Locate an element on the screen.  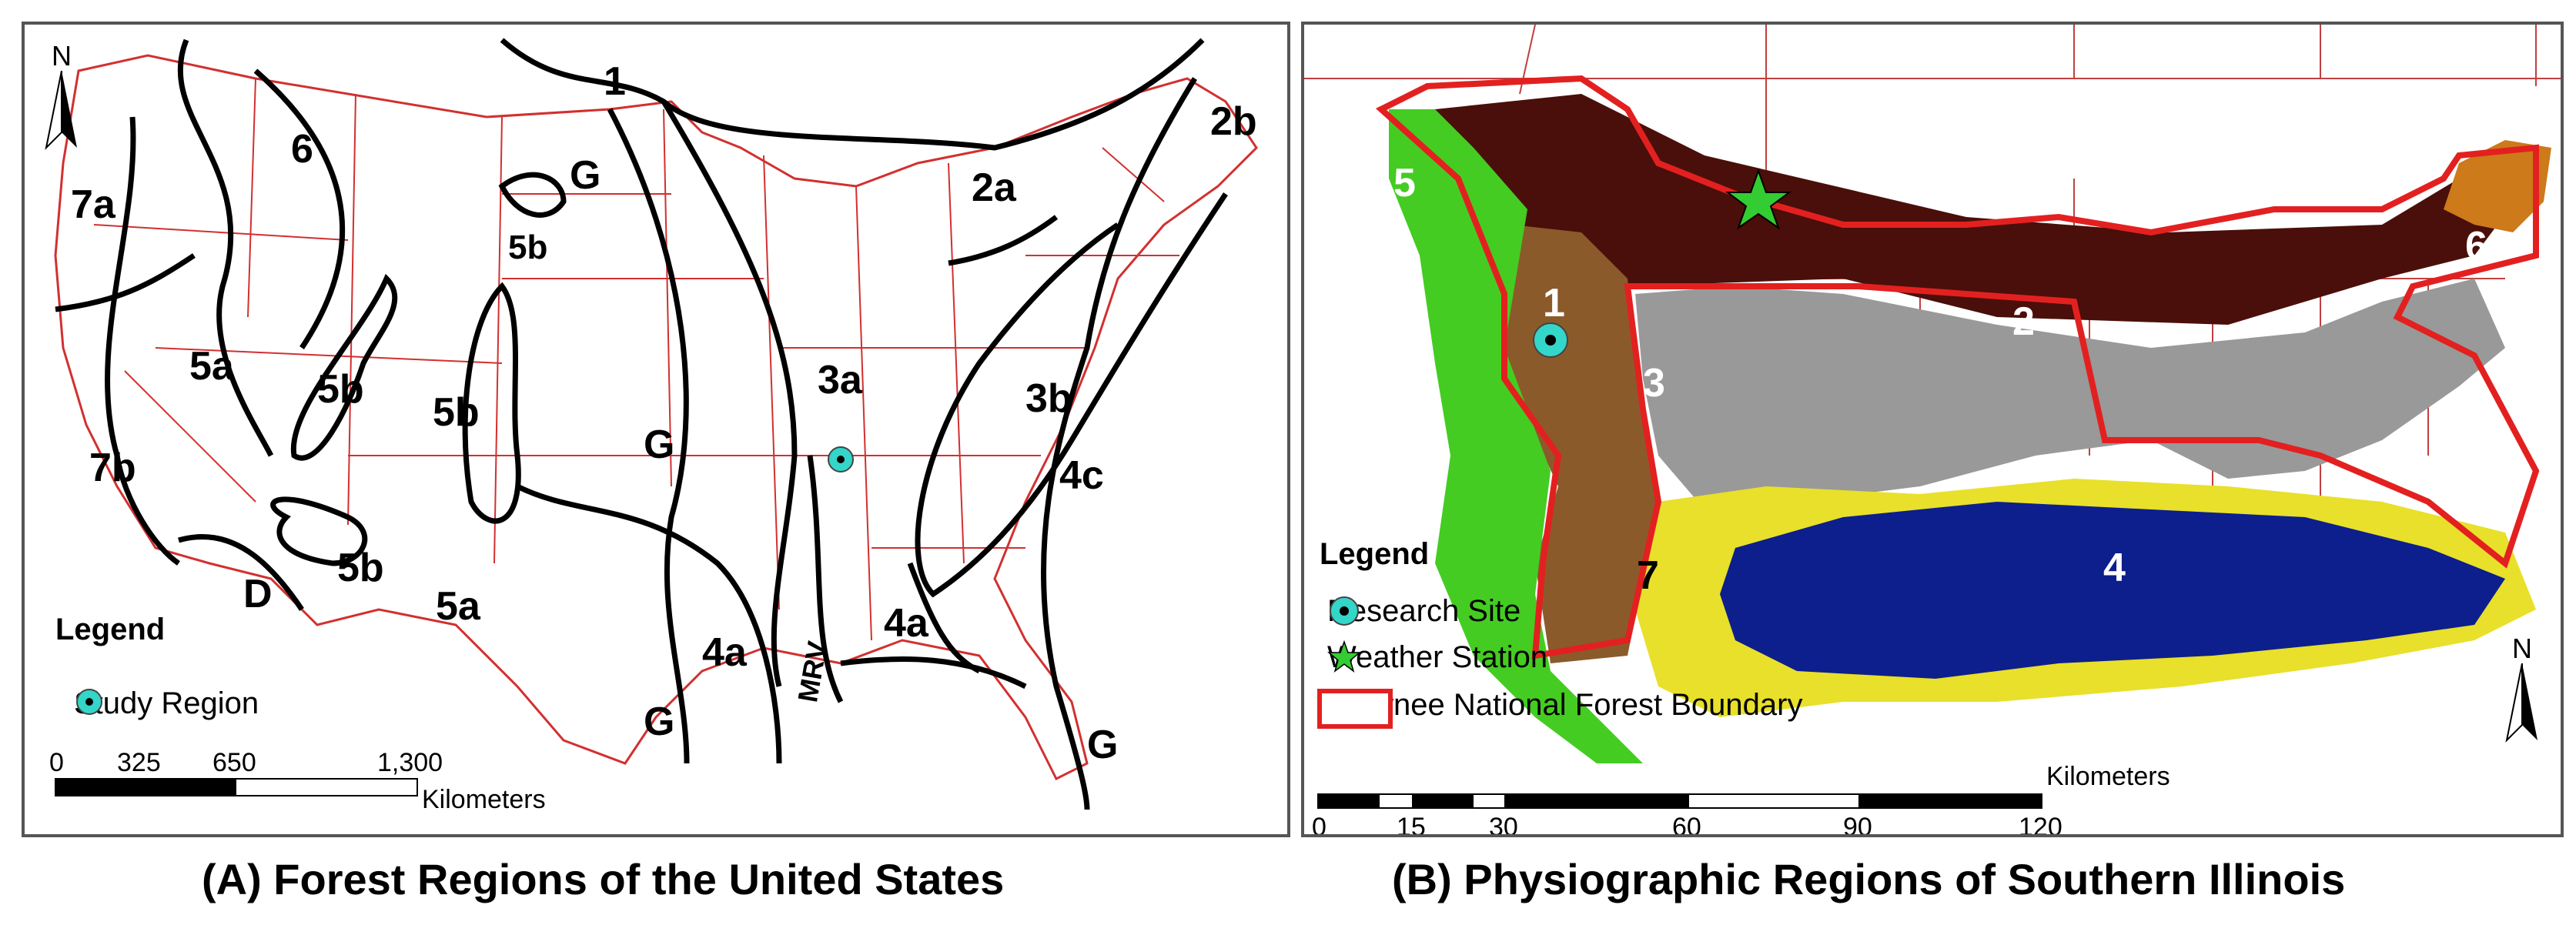
scale-bar-b is located at coordinates (1680, 801).